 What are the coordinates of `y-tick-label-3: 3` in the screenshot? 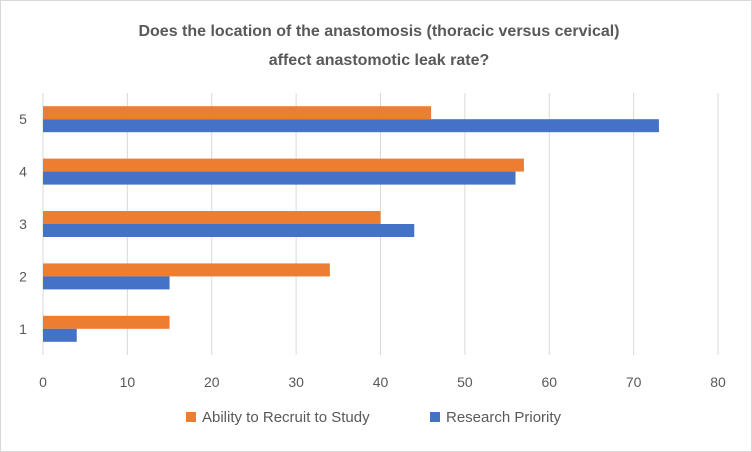 It's located at (23, 224).